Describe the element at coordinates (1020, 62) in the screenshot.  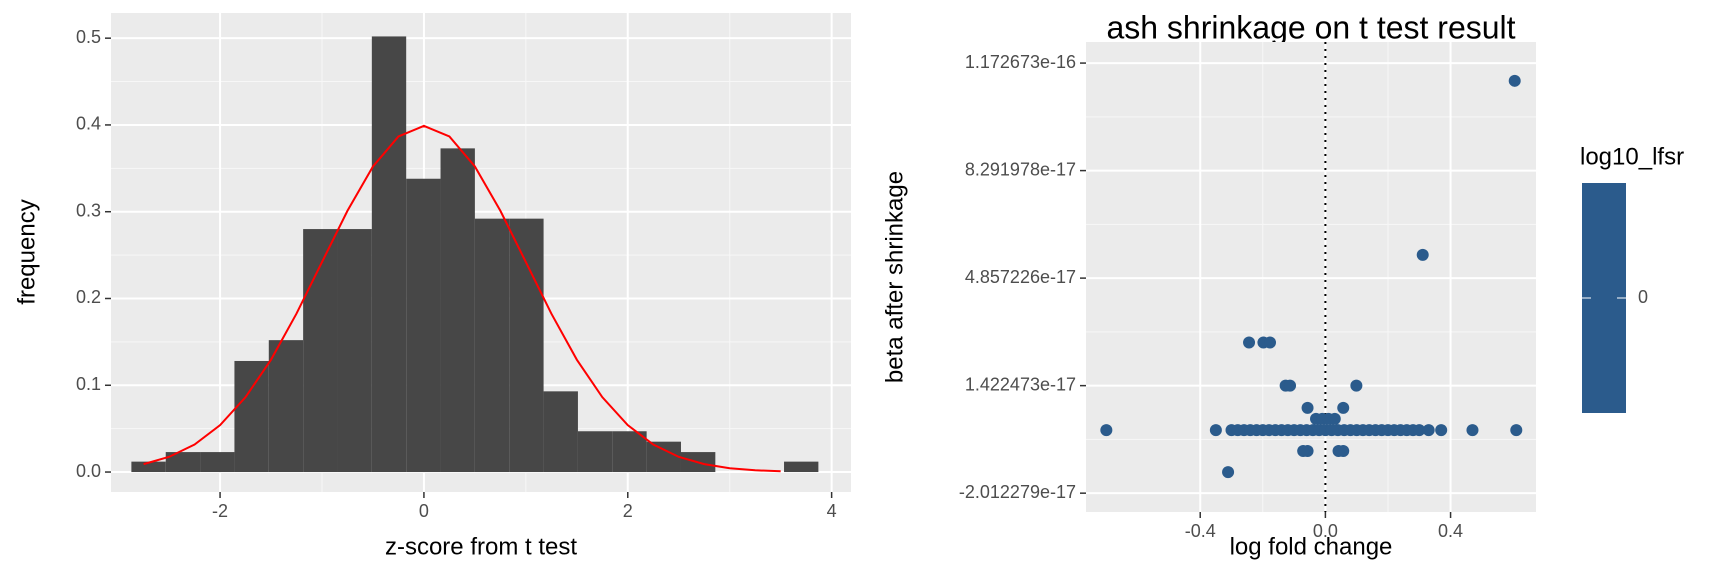
I see `y-tick-label: 1.172673e-16` at that location.